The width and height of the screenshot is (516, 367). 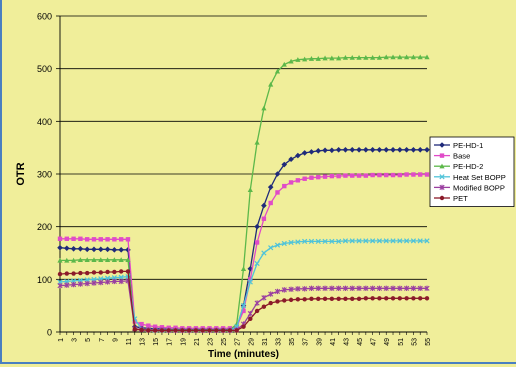 I want to click on legend-label: PET, so click(x=460, y=198).